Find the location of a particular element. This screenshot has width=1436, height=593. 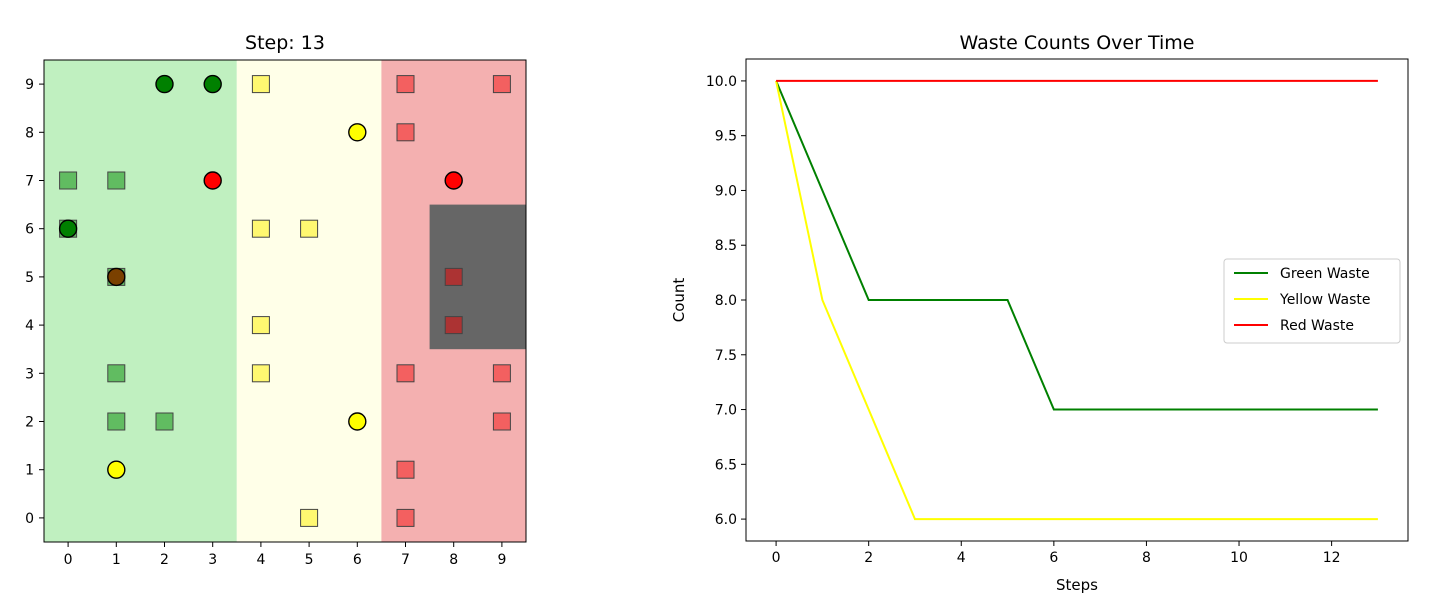

chart-title: Step: 13 is located at coordinates (285, 43).